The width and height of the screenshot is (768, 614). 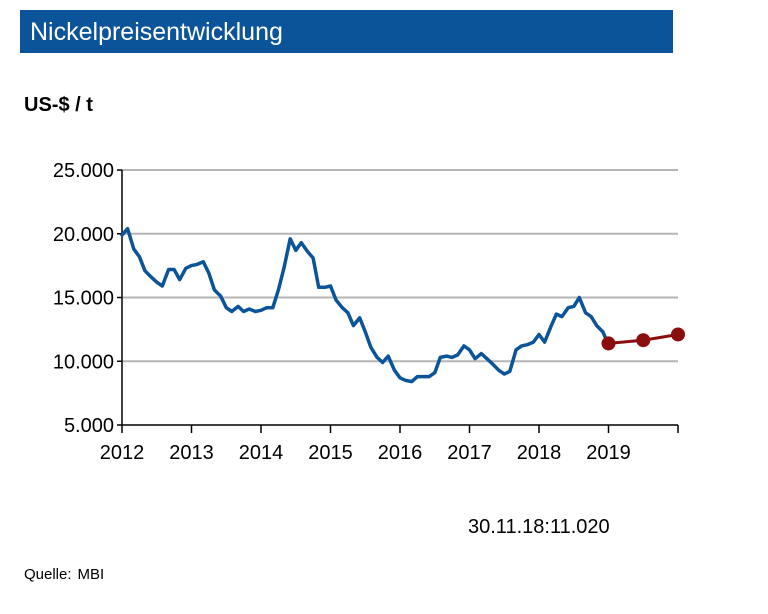 What do you see at coordinates (469, 453) in the screenshot?
I see `x-tick-label: 2017` at bounding box center [469, 453].